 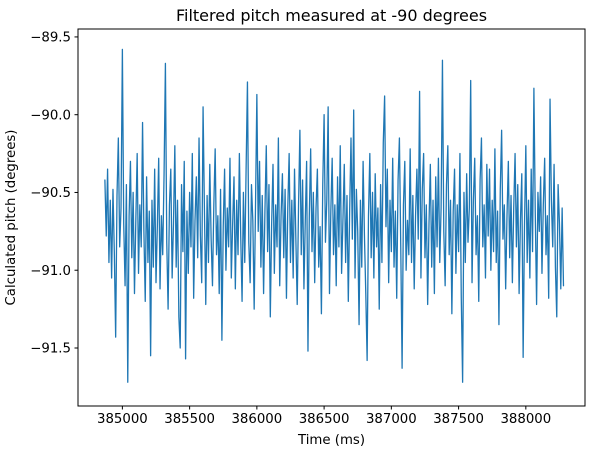 What do you see at coordinates (11, 218) in the screenshot?
I see `y-axis-label: Calculated pitch (degrees)` at bounding box center [11, 218].